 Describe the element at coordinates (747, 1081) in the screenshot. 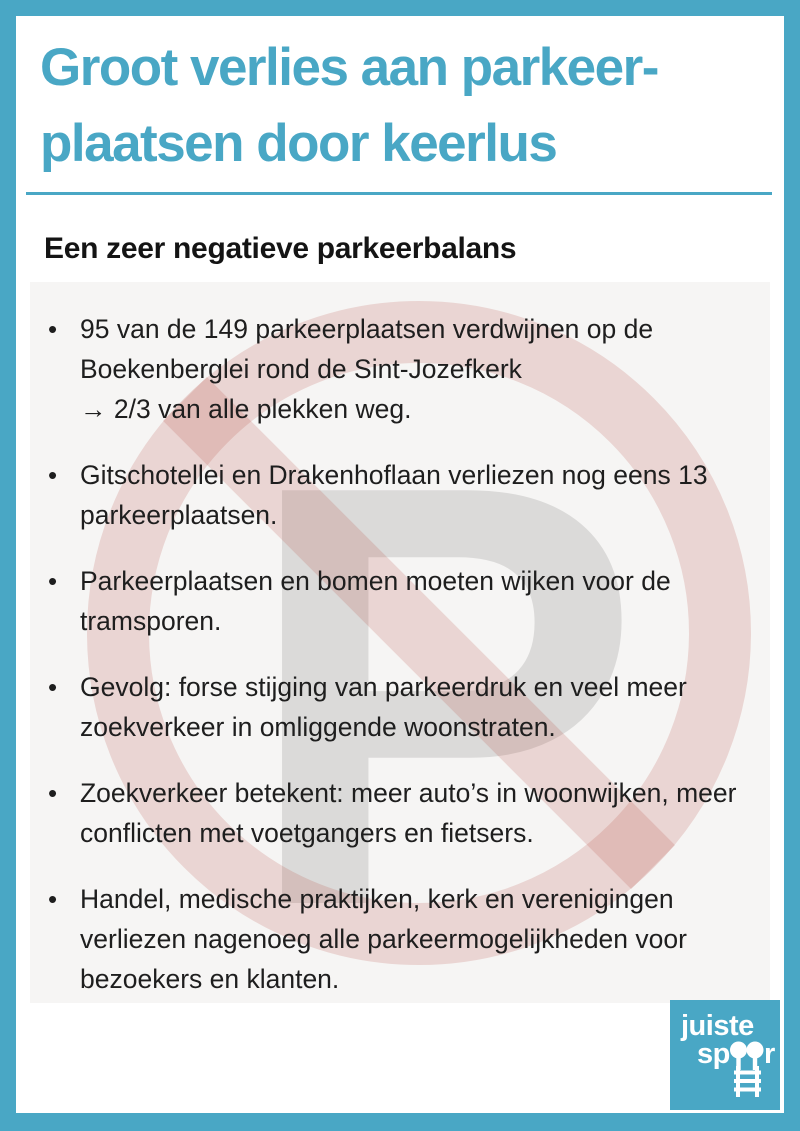

I see `rail-track-icon` at that location.